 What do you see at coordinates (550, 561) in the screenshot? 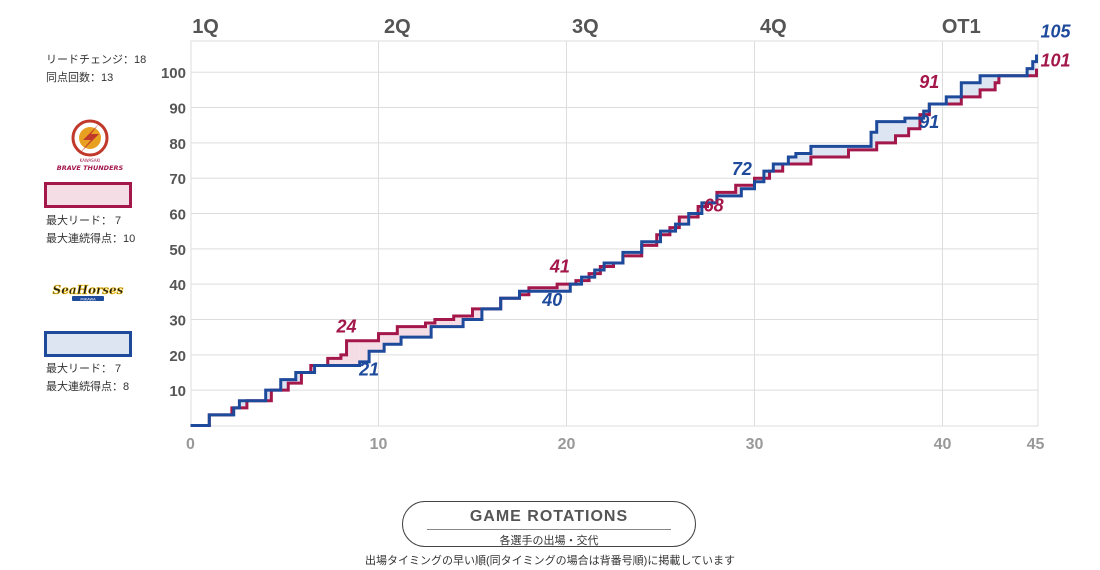
I see `rotation-footnote: 出場タイミングの早い順(同タイミングの場合は背番号順)に掲載しています` at bounding box center [550, 561].